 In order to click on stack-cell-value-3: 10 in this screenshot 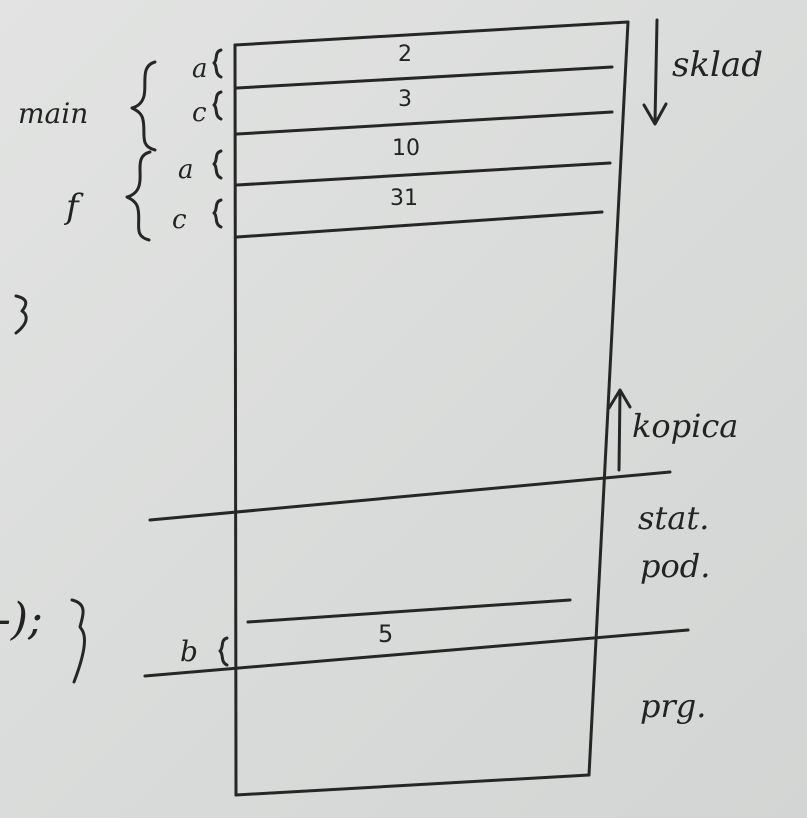, I will do `click(406, 148)`.